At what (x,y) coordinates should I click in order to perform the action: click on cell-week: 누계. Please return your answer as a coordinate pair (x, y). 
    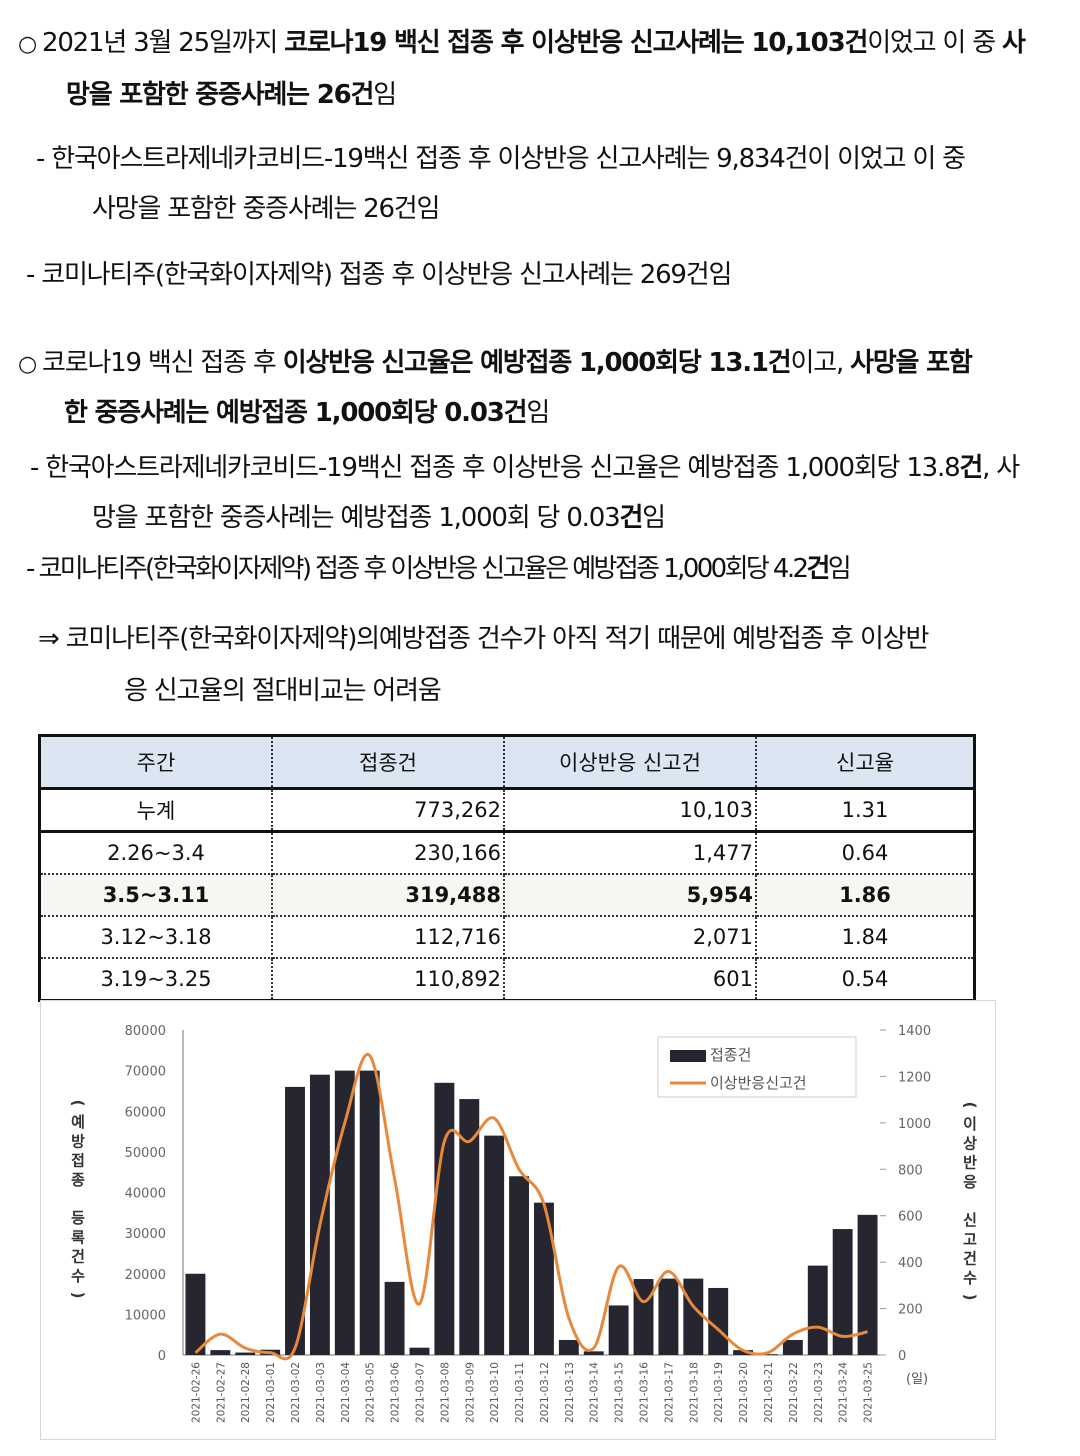
    Looking at the image, I should click on (156, 810).